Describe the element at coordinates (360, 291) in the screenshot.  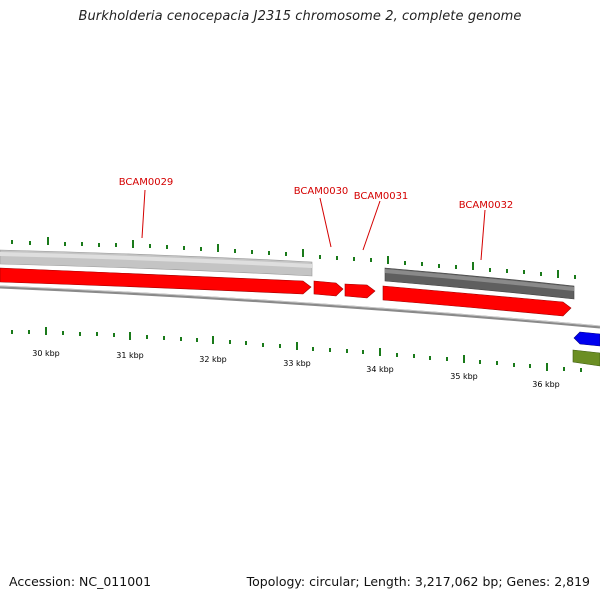
I see `gene-arrow-bcam0031` at that location.